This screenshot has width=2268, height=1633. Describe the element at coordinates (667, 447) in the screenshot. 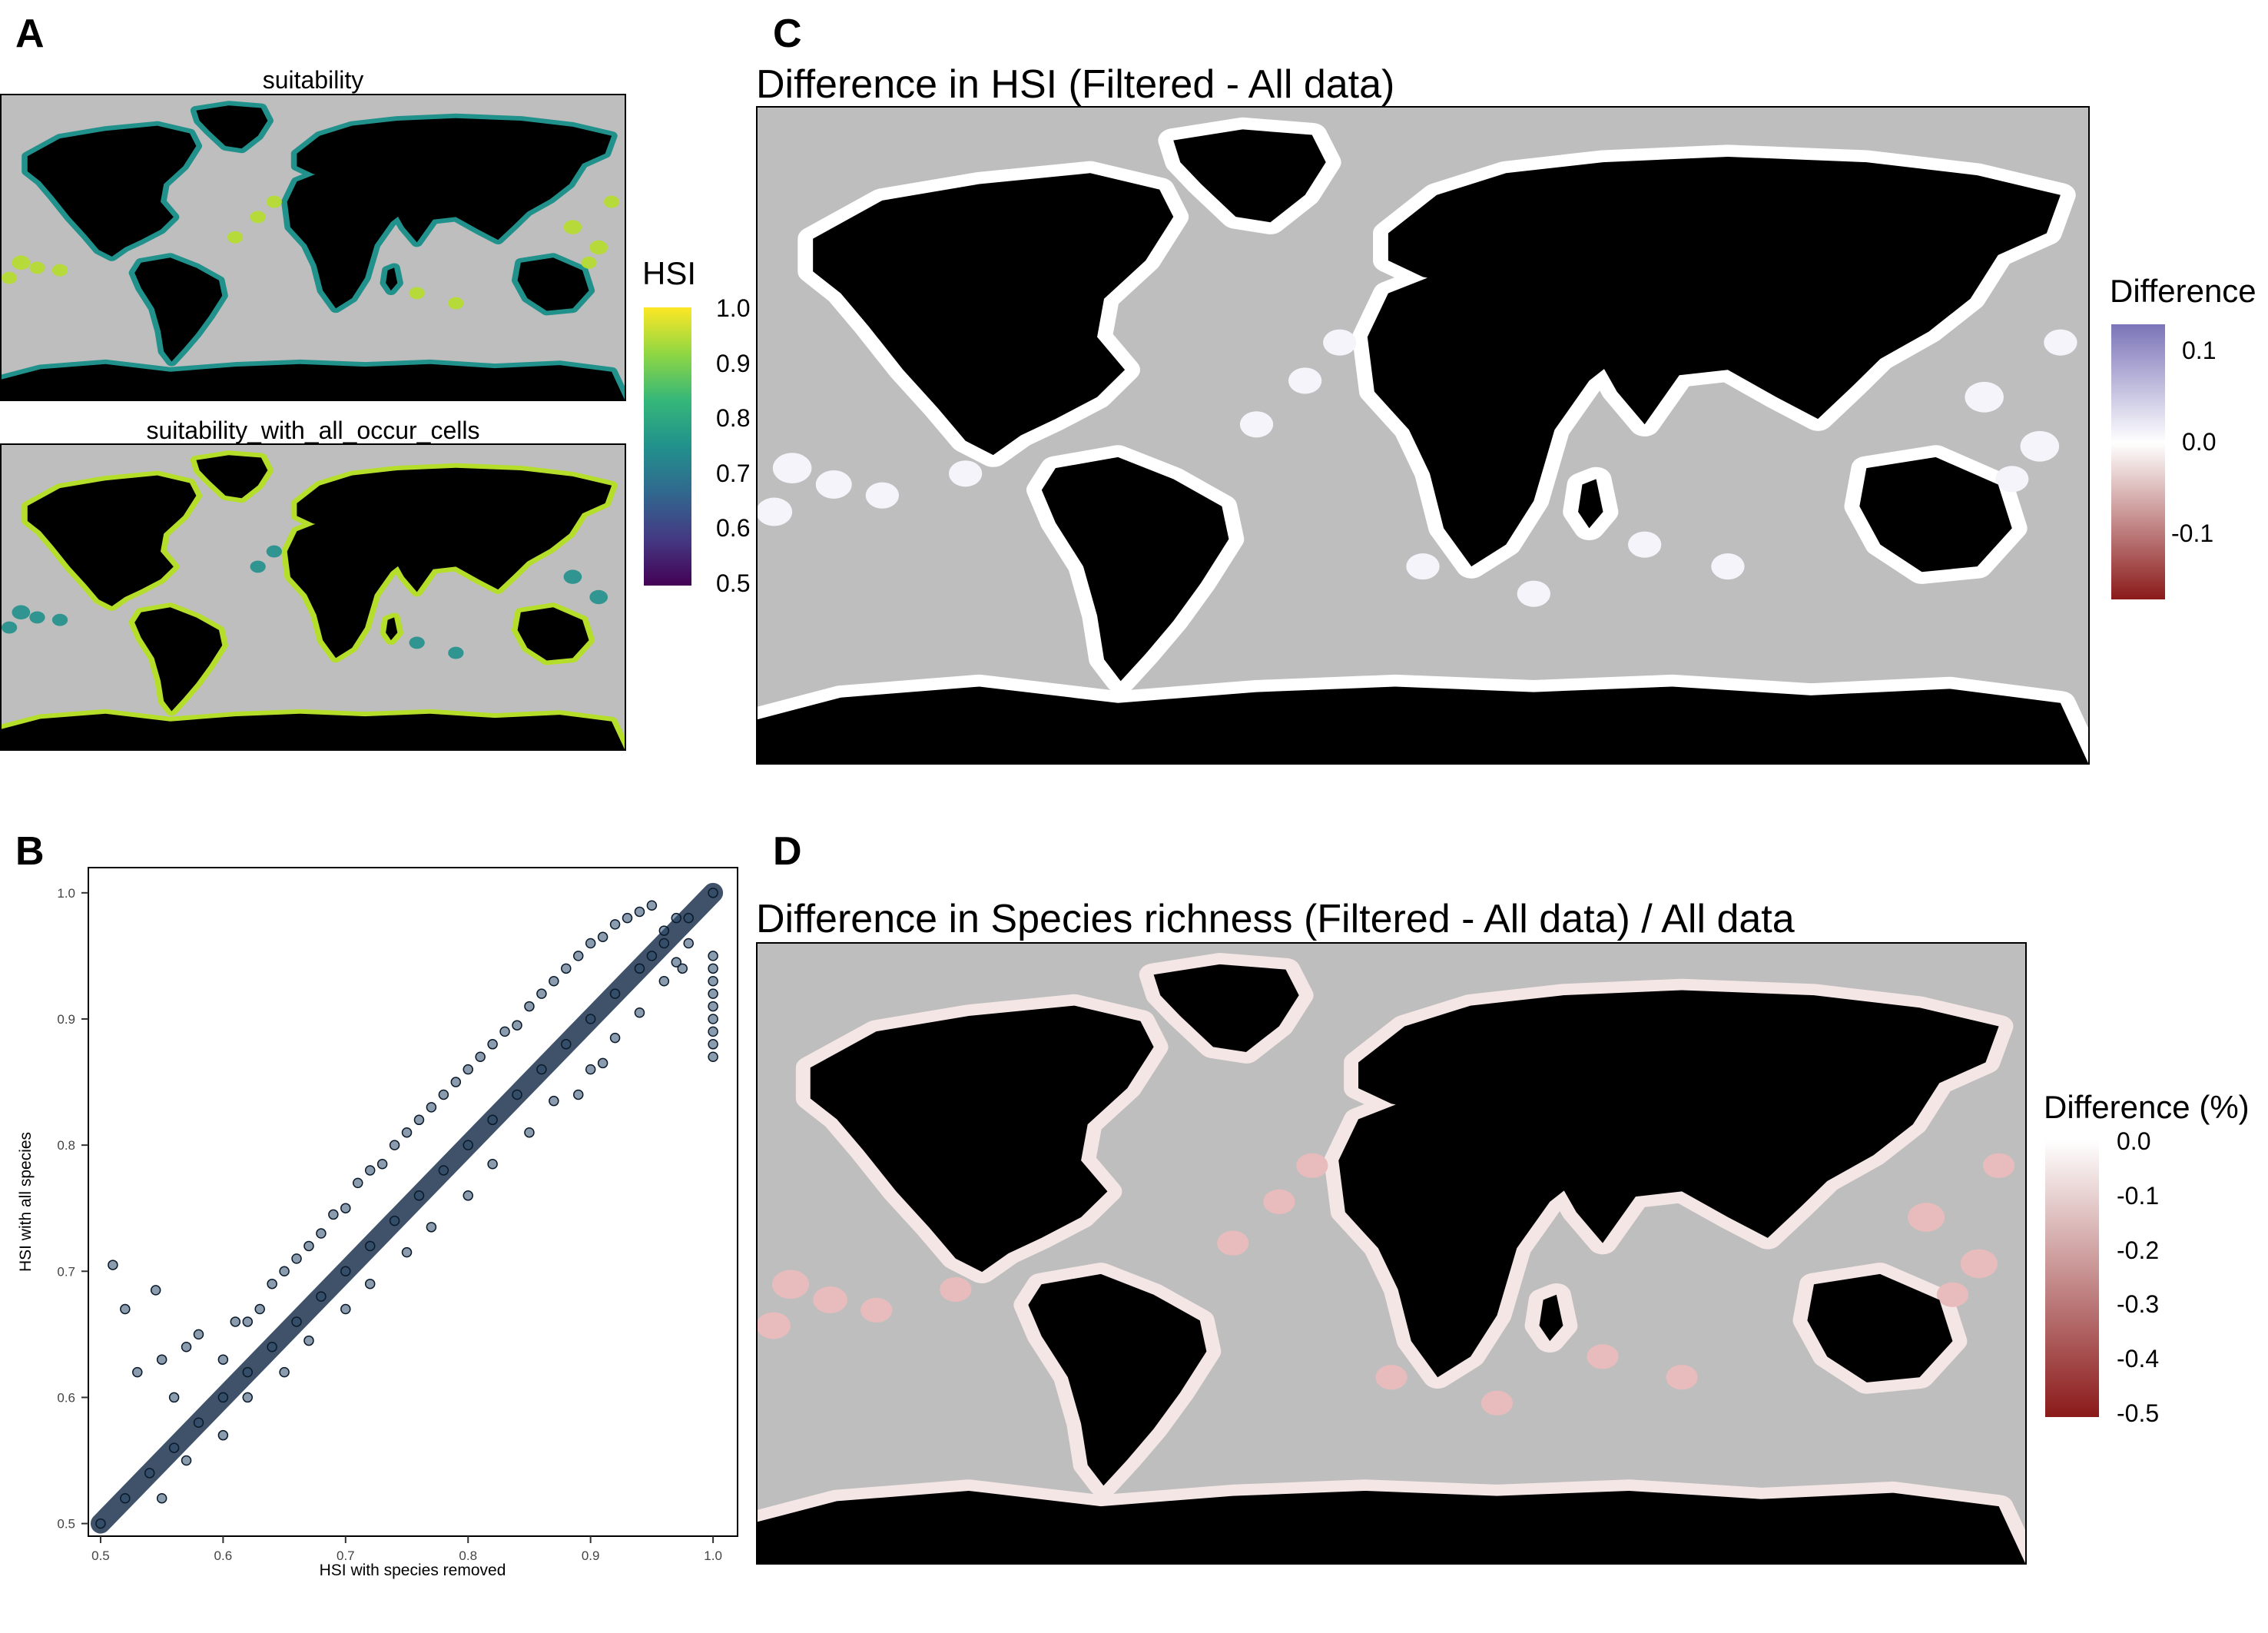

I see `hsi-colorbar` at that location.